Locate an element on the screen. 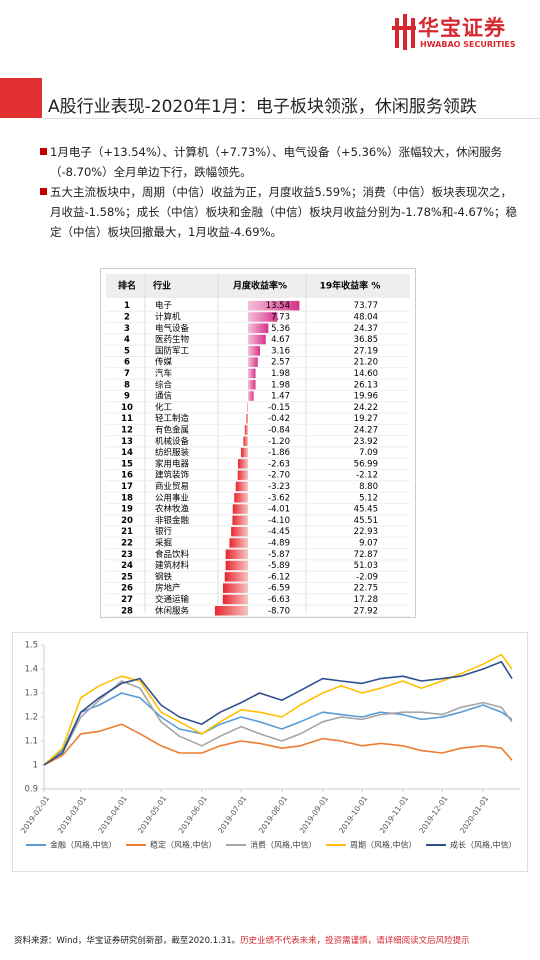 This screenshot has width=540, height=960. annual-return: 45.45 is located at coordinates (366, 510).